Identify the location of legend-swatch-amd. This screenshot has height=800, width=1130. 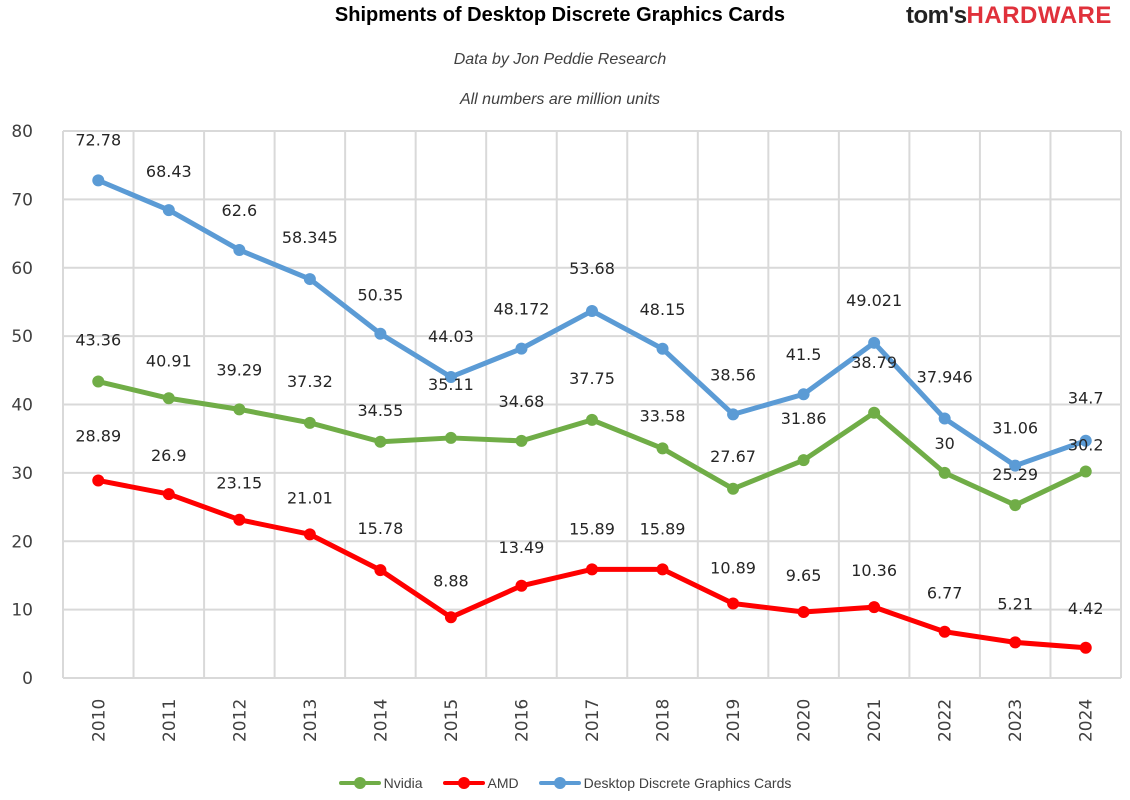
(463, 783).